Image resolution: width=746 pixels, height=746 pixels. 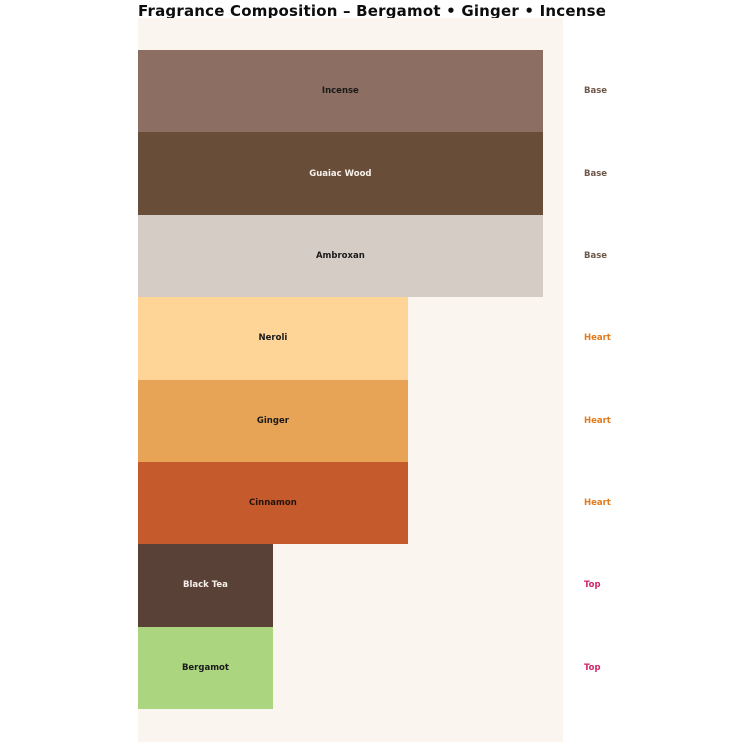 I want to click on bar-row: Black Tea, so click(x=350, y=585).